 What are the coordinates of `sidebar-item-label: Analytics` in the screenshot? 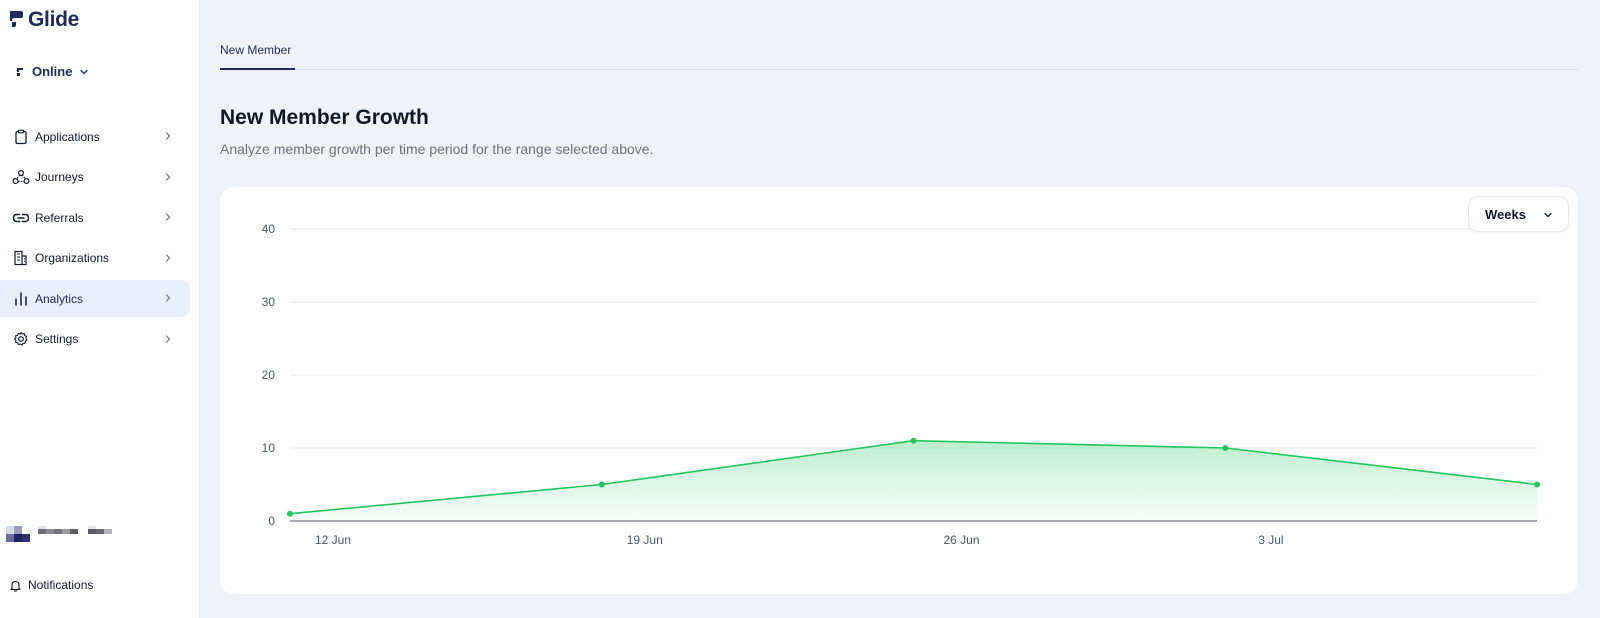 It's located at (59, 298).